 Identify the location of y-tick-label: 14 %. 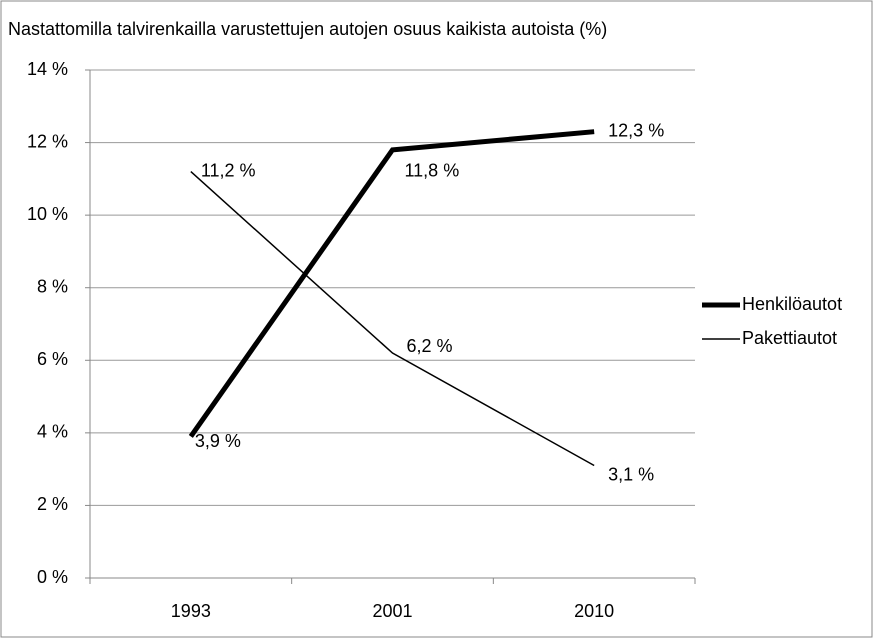
(47, 69).